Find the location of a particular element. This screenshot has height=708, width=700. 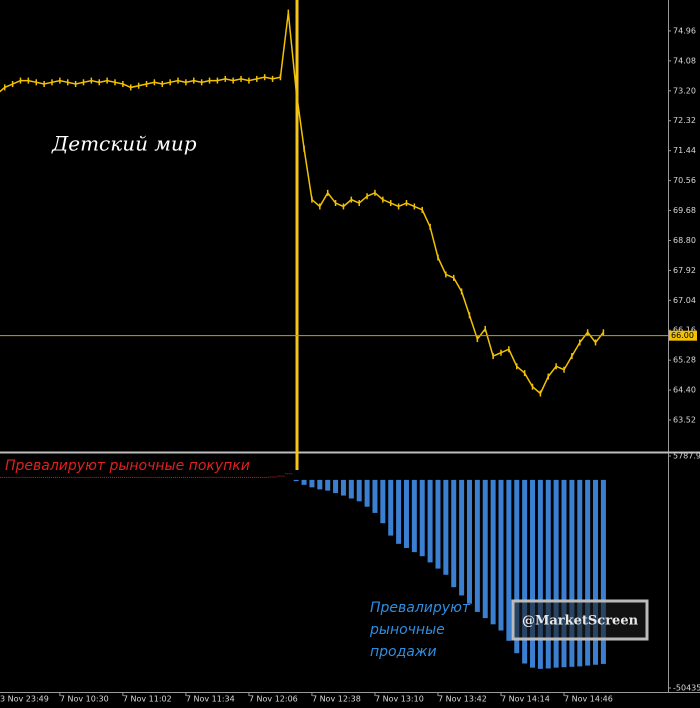

y-tick-label: 67.92 is located at coordinates (684, 270).